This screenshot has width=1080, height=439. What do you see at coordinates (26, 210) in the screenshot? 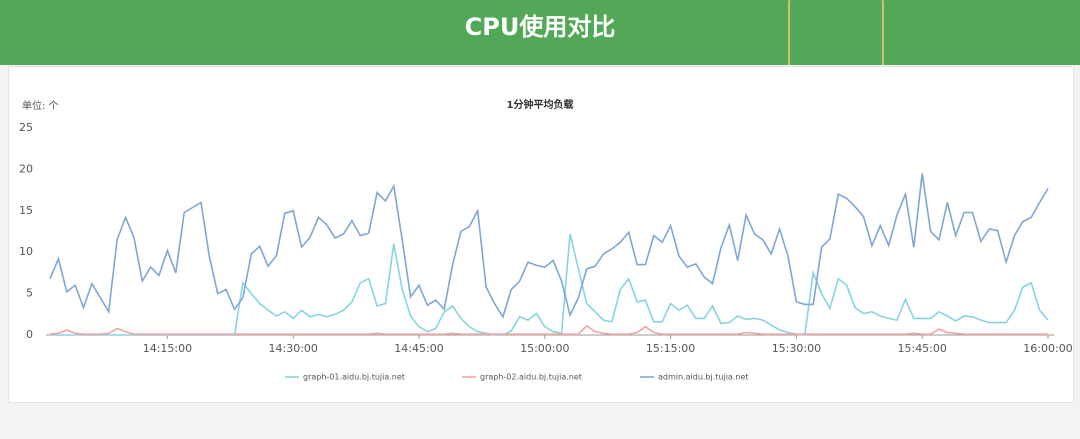
I see `y-tick-label: 15` at bounding box center [26, 210].